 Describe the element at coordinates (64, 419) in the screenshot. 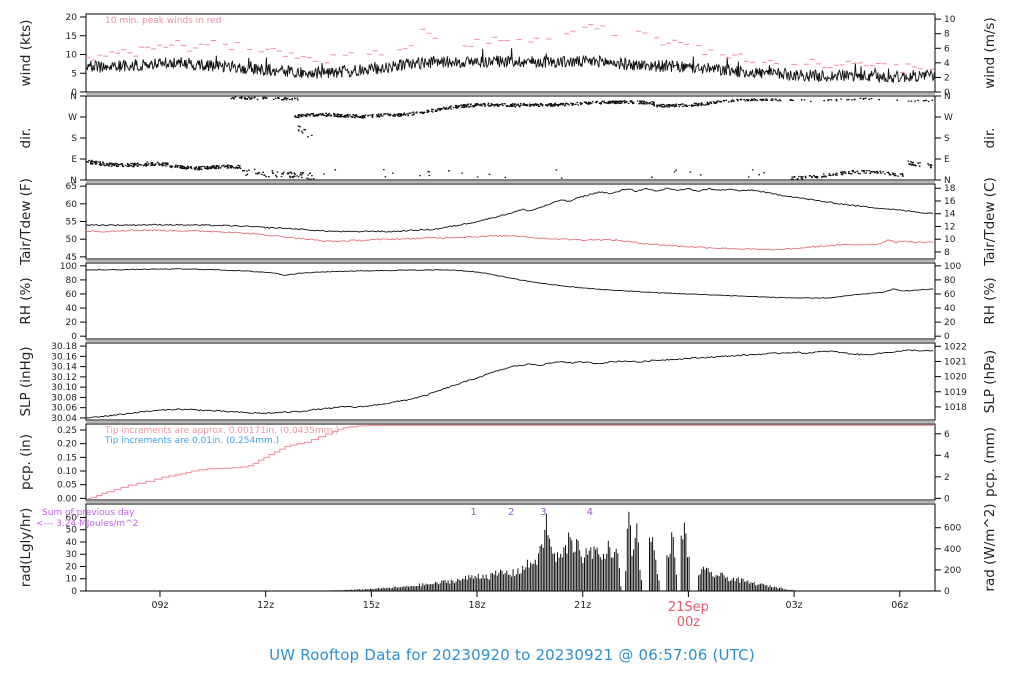

I see `y-tick-label: 30.04` at that location.